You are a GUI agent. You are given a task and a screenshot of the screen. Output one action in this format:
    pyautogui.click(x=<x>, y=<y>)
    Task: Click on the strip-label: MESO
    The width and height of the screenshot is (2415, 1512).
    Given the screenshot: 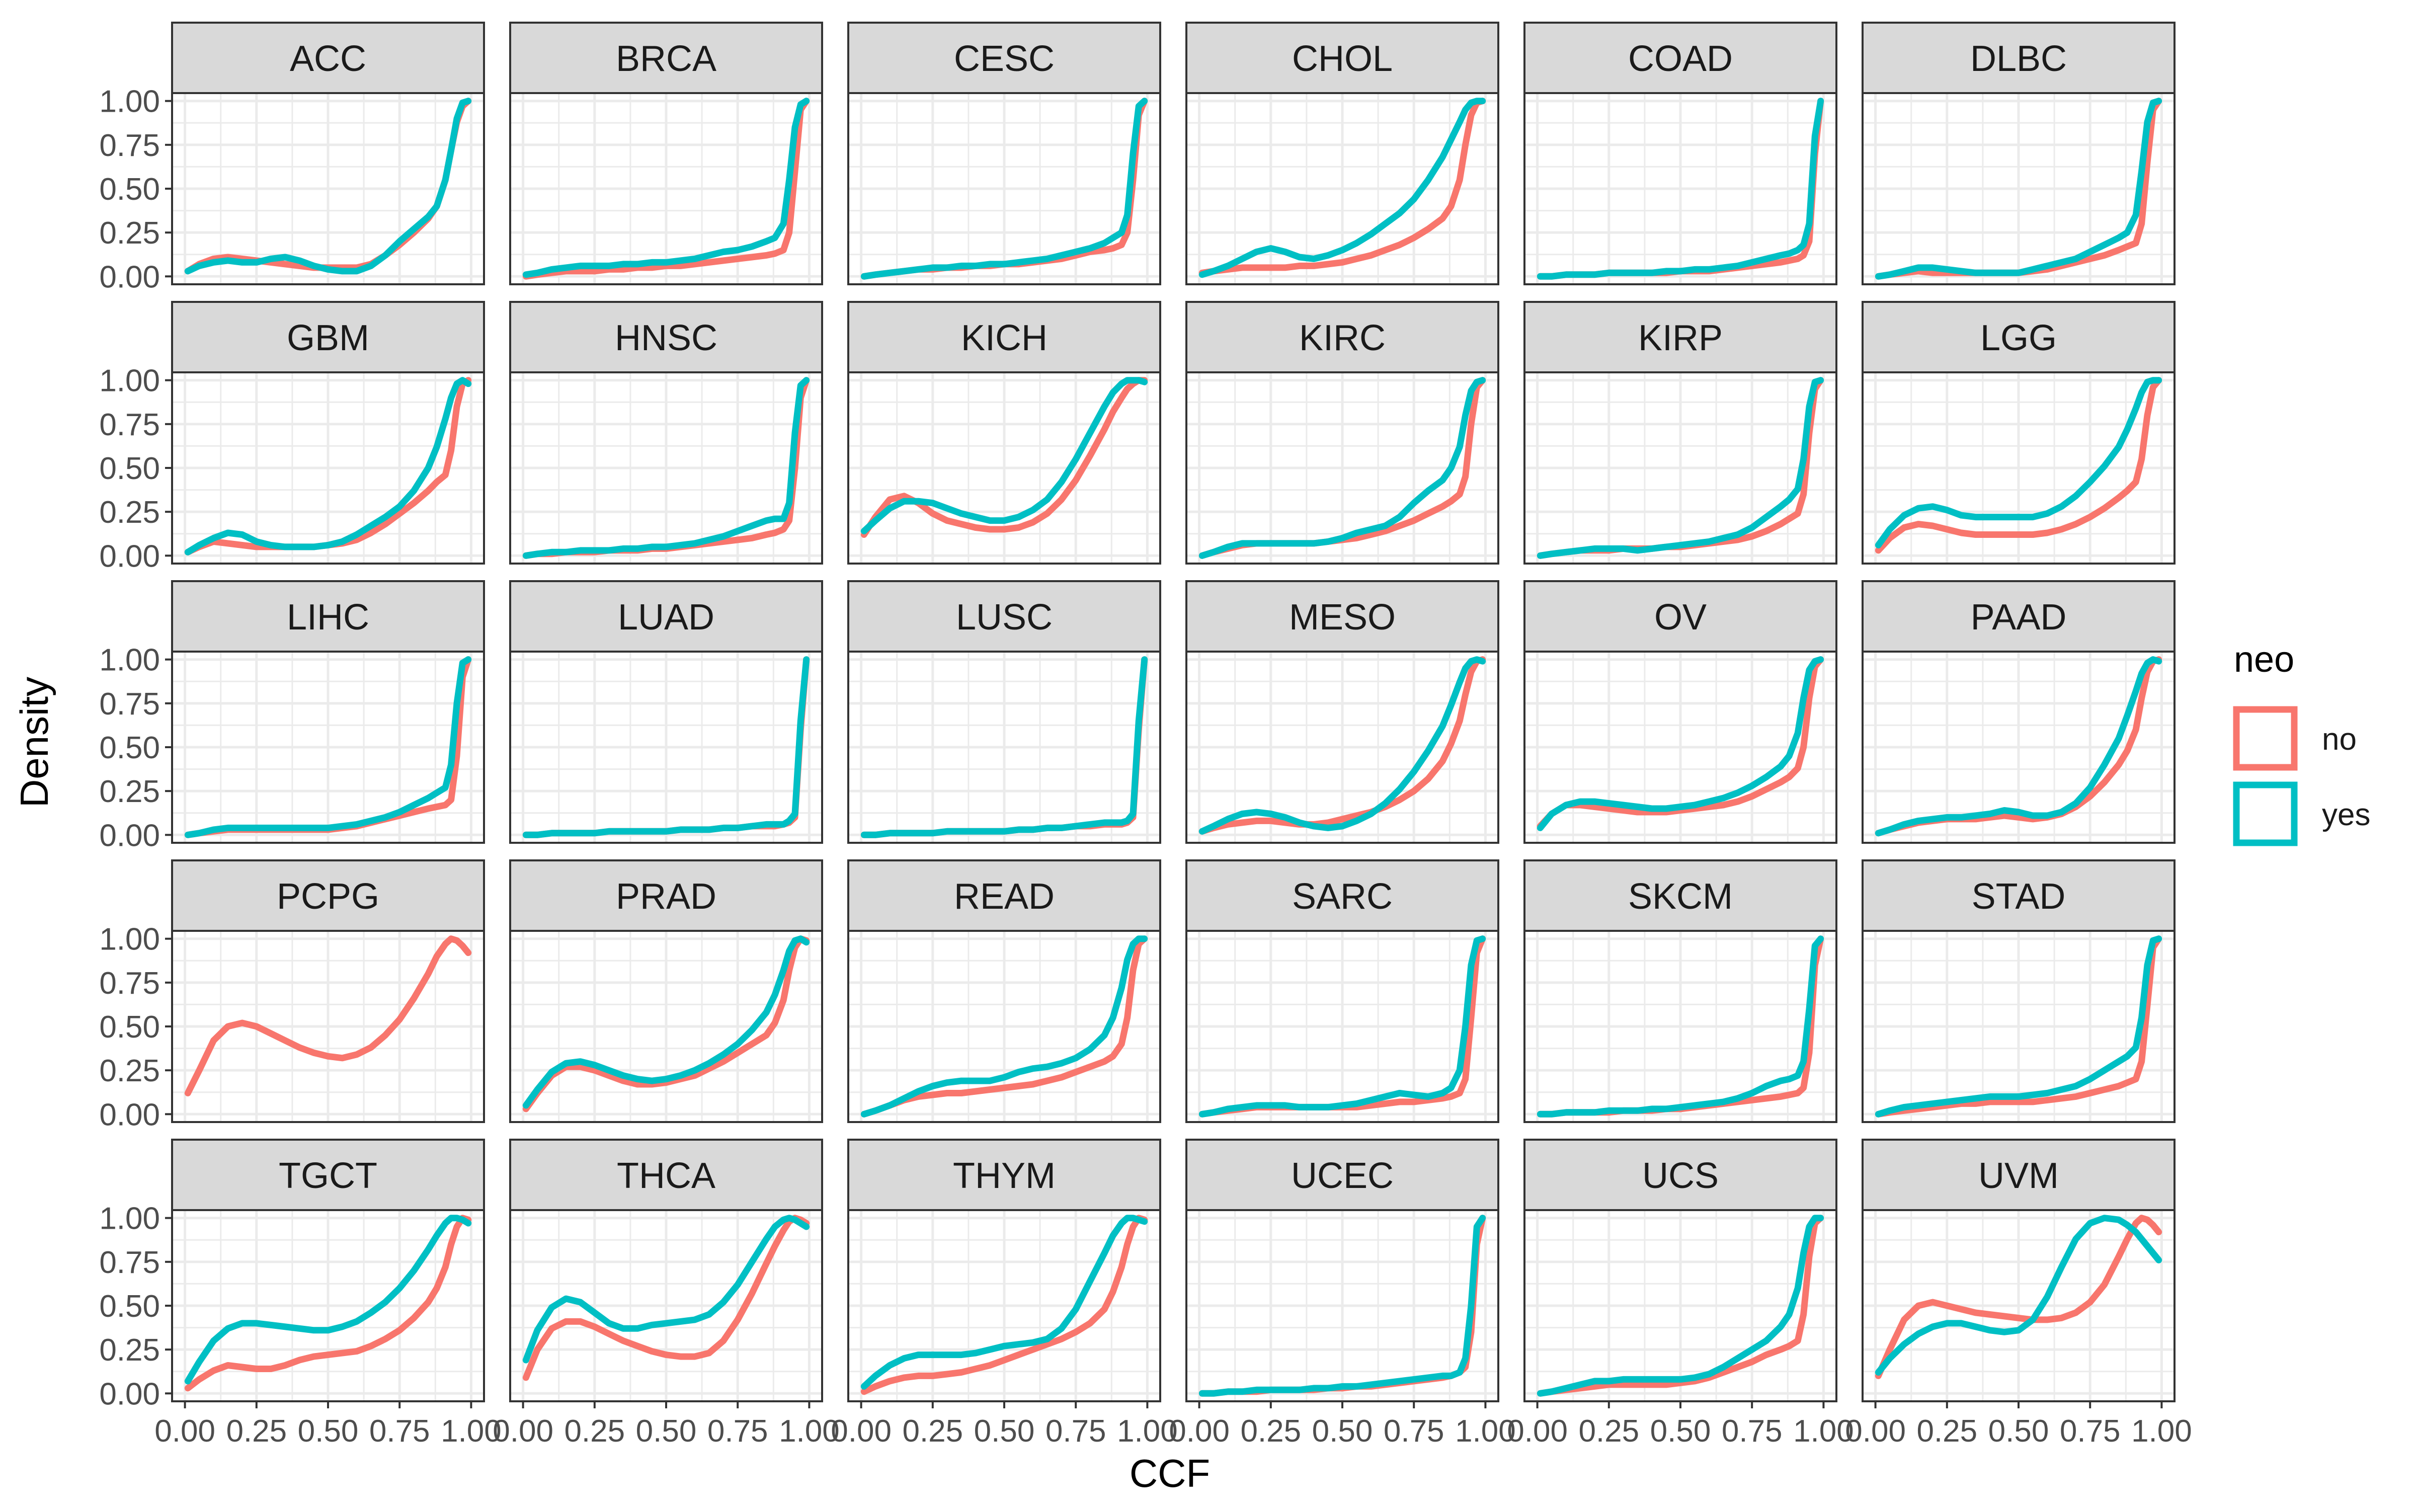 What is the action you would take?
    pyautogui.click(x=1343, y=617)
    